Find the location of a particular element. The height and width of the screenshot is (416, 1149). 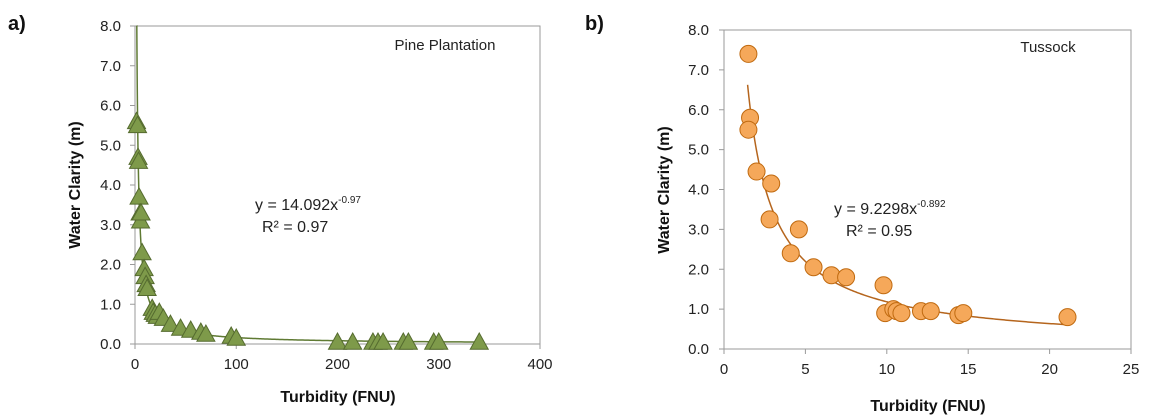

x-tick-label-a: 0 is located at coordinates (135, 364).